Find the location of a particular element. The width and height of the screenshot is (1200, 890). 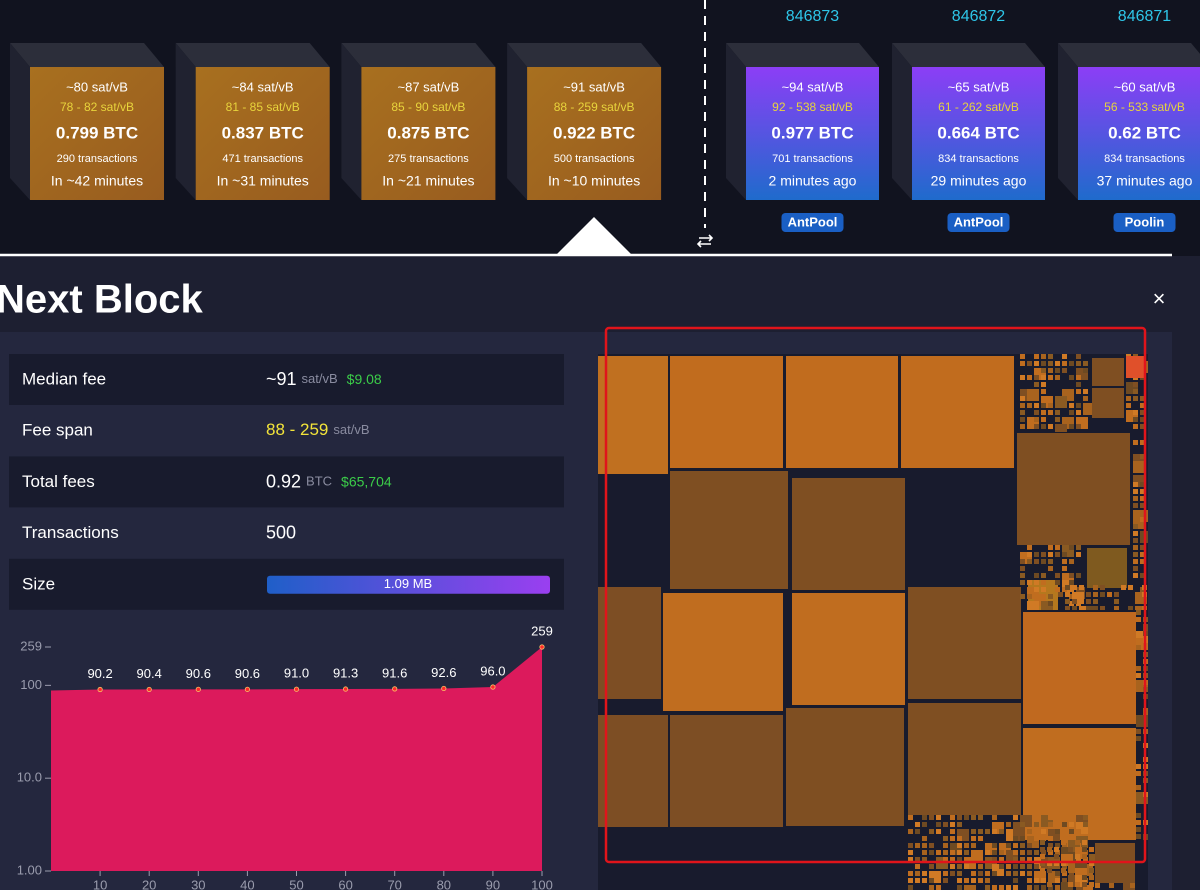

row-unit: sat/vB is located at coordinates (351, 430).